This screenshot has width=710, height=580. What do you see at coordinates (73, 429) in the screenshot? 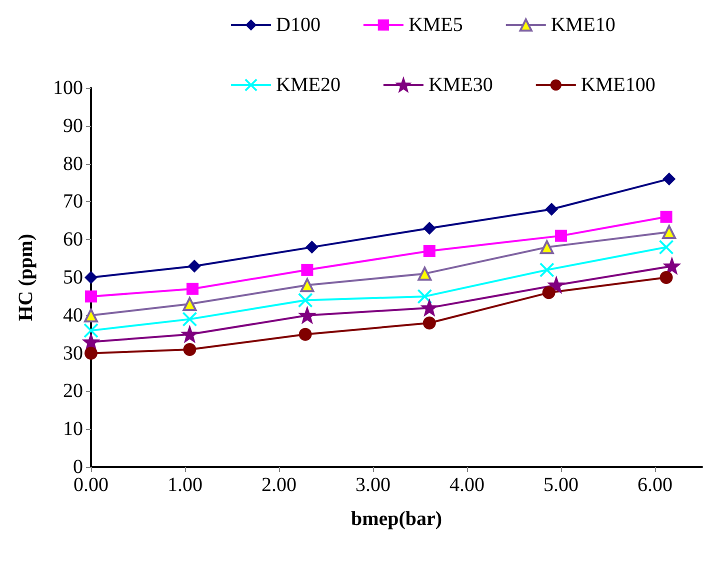
I see `y-tick-label: 10` at bounding box center [73, 429].